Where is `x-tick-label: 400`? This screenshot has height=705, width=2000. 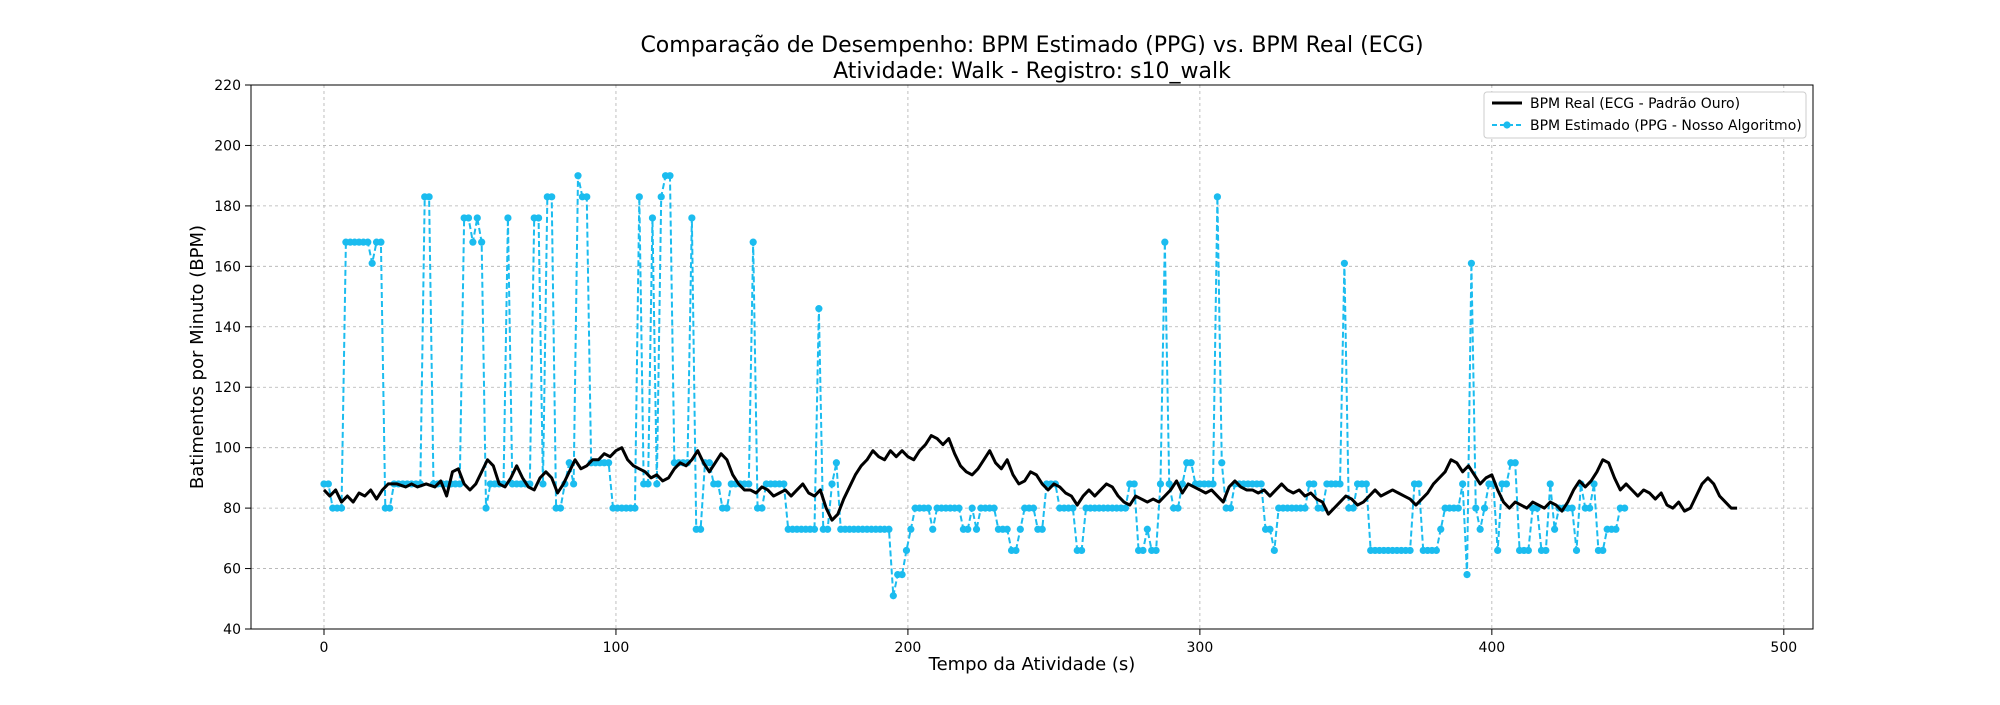
x-tick-label: 400 is located at coordinates (1491, 648).